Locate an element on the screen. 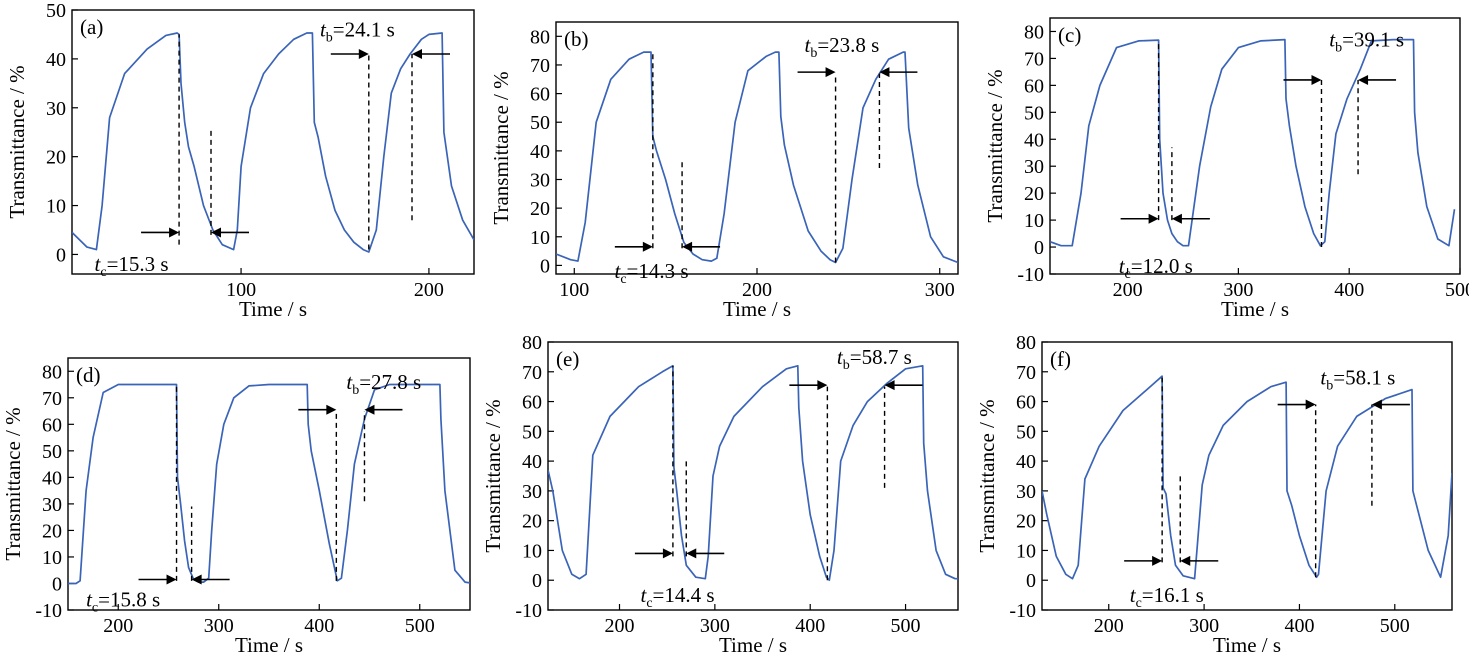 The width and height of the screenshot is (1469, 667). tb-label: tb=24.1 s is located at coordinates (357, 32).